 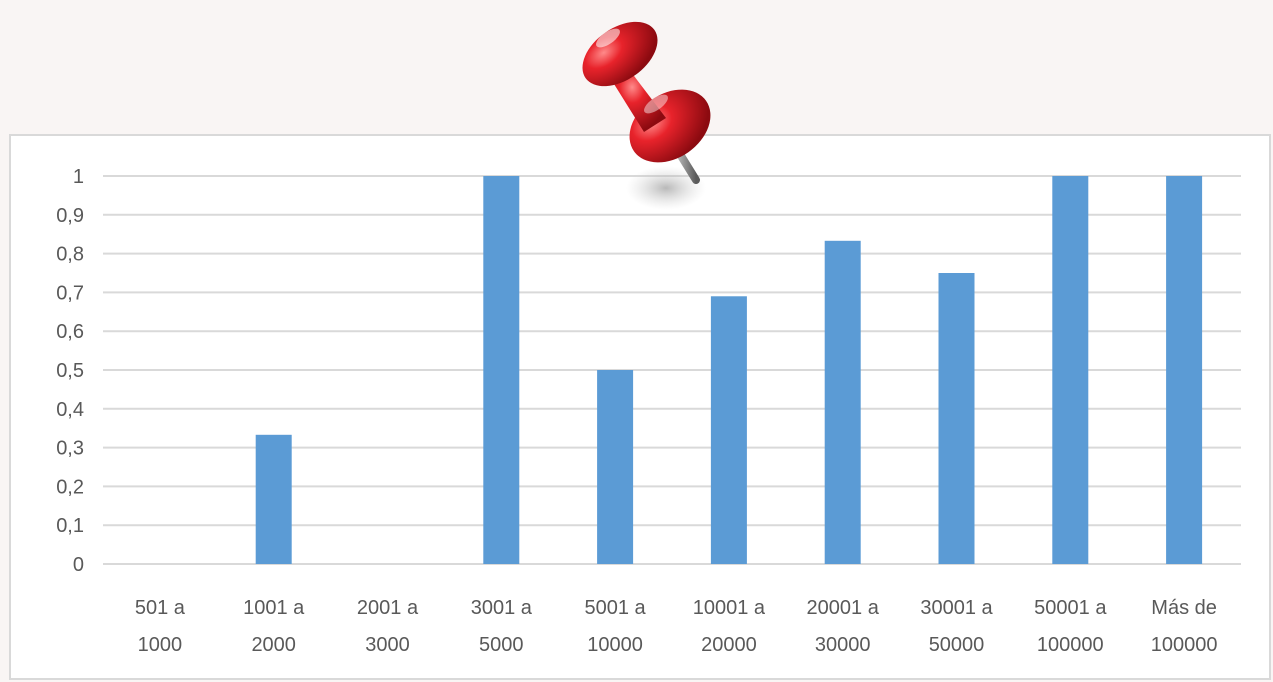 What do you see at coordinates (70, 410) in the screenshot?
I see `y-tick-label: 0,4` at bounding box center [70, 410].